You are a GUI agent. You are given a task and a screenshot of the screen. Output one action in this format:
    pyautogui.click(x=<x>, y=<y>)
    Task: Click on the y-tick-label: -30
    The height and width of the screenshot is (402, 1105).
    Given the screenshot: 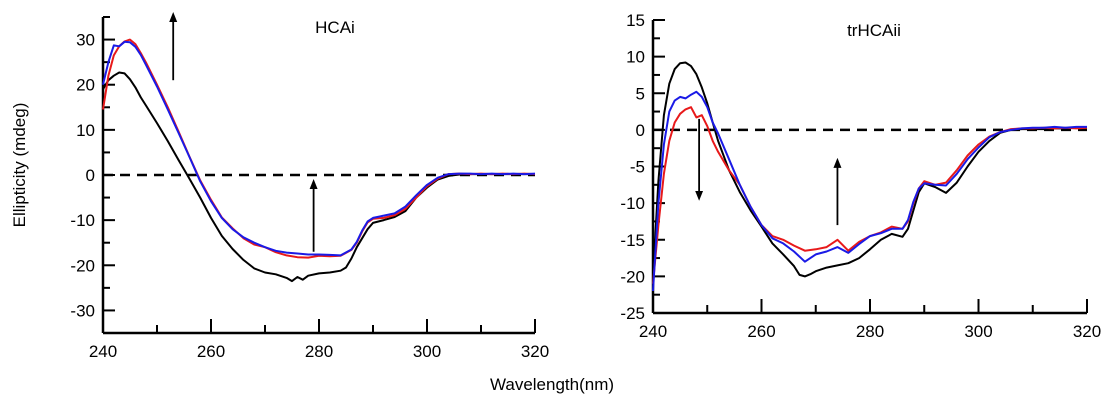 What is the action you would take?
    pyautogui.click(x=82, y=310)
    